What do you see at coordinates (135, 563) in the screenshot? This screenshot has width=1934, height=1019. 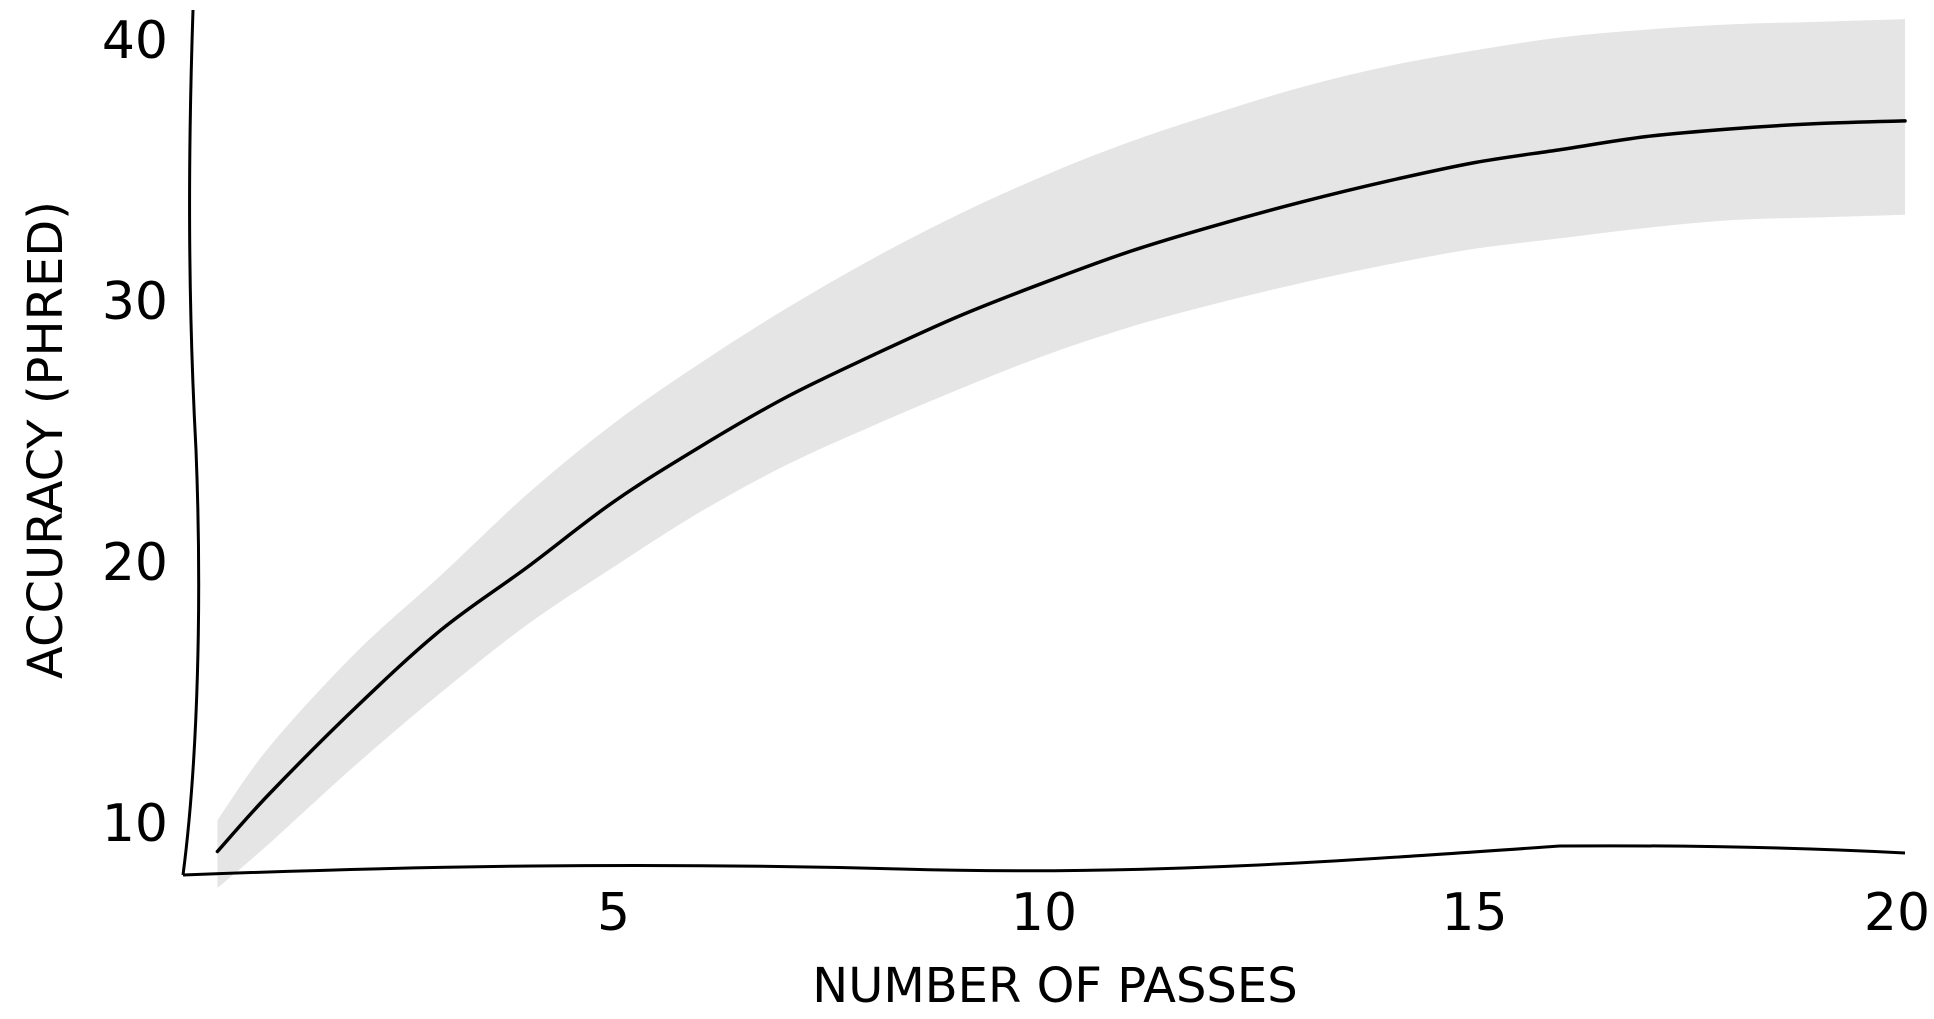 I see `y-tick-label-20: 20` at bounding box center [135, 563].